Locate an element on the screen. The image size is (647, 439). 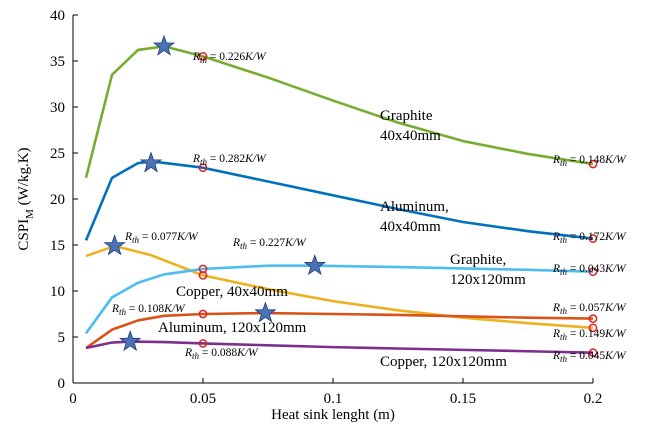
x-tick-label: 0.1 is located at coordinates (333, 399).